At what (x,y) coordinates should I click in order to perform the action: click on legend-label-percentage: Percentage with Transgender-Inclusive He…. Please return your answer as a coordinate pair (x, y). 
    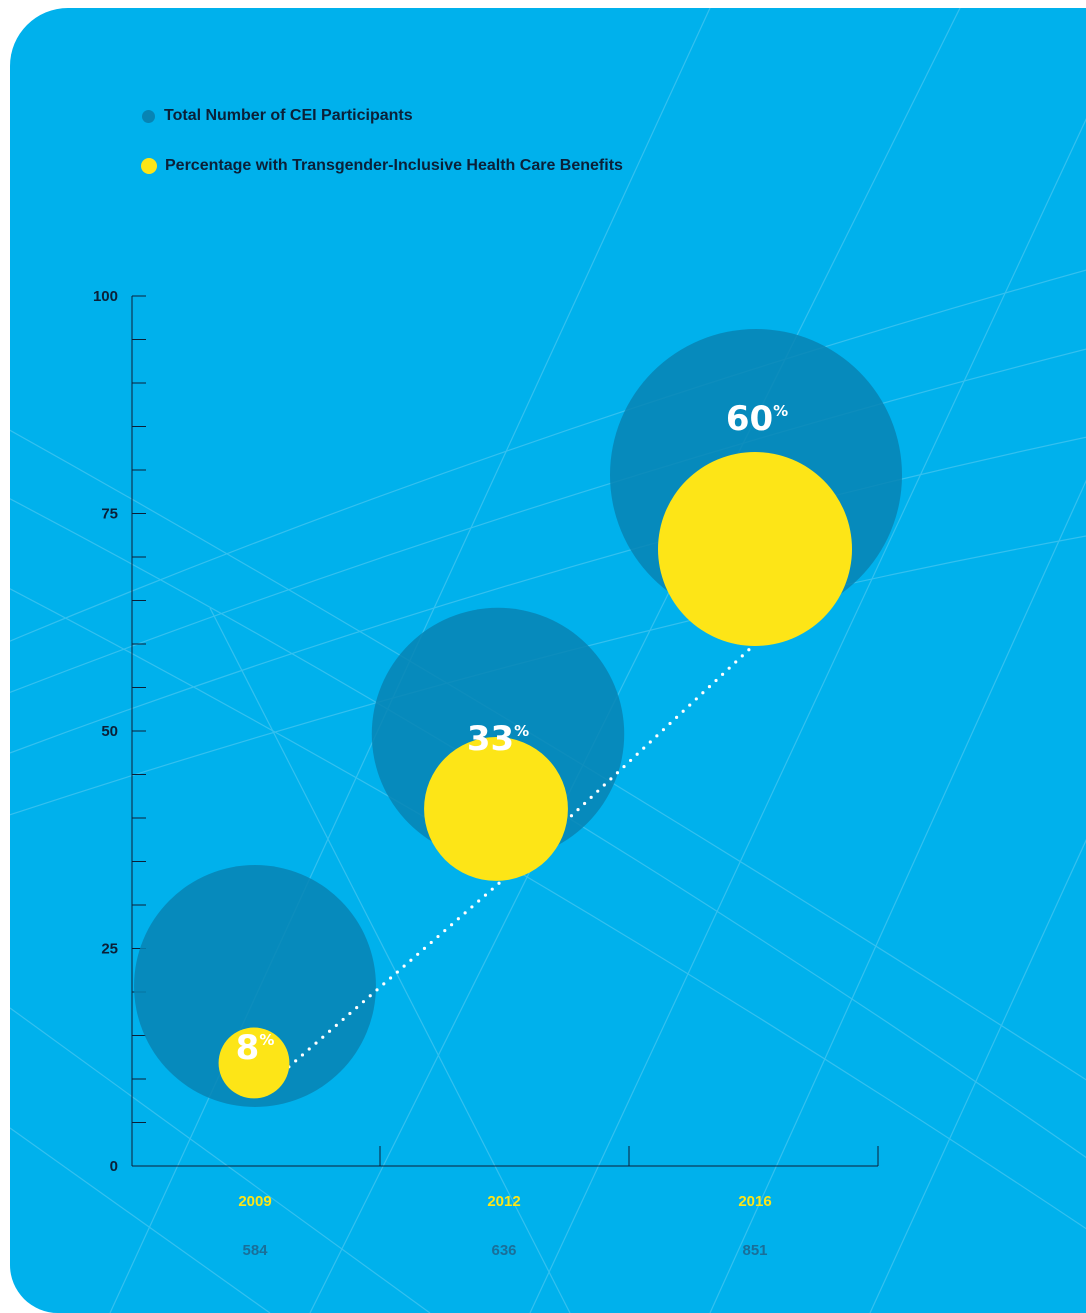
    Looking at the image, I should click on (394, 165).